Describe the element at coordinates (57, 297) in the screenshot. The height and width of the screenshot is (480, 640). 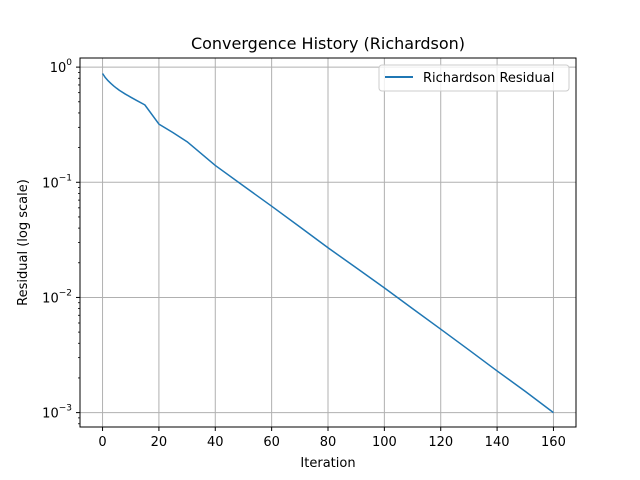
I see `y-tick-label: 10⁻²` at that location.